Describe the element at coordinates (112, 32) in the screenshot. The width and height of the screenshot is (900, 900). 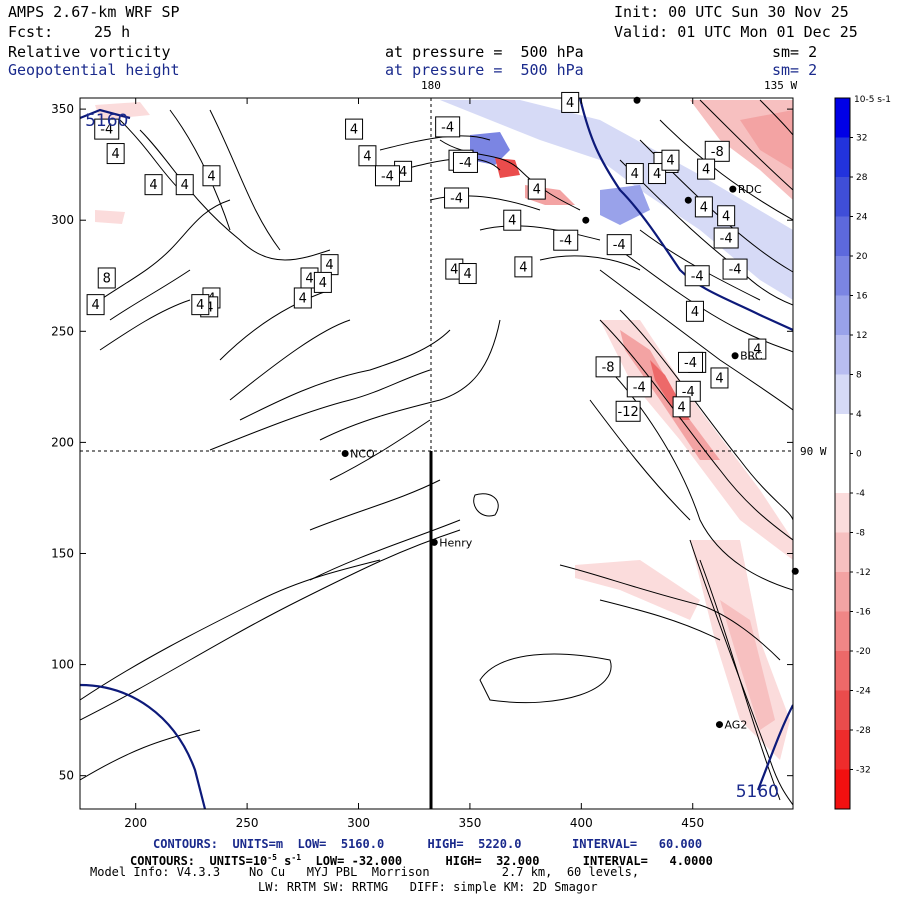
I see `fcst-value: 25 h` at that location.